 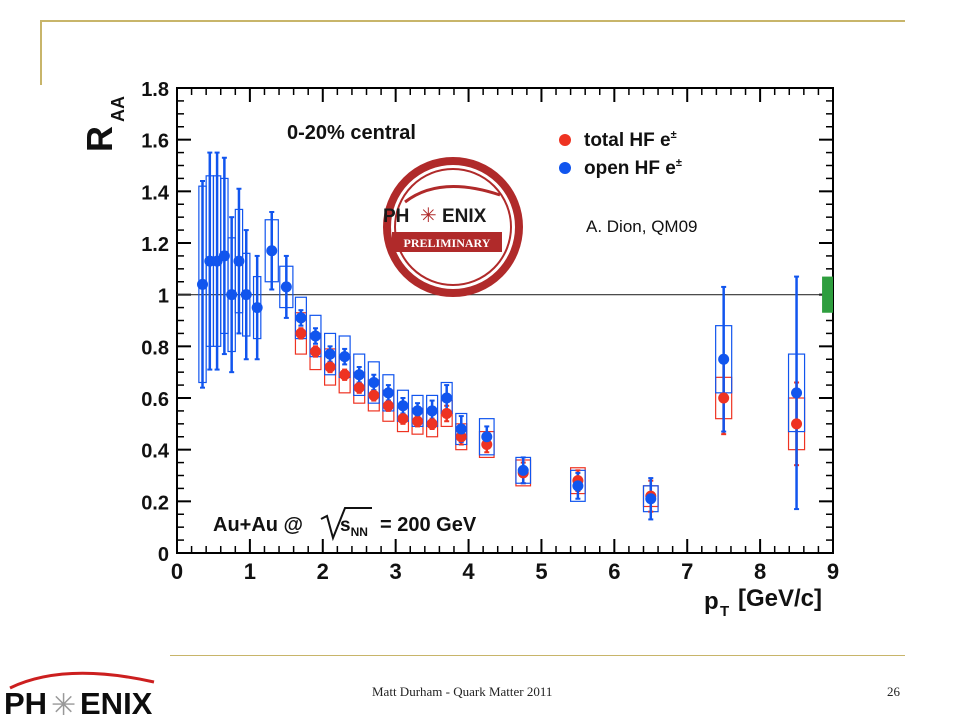 I want to click on x-tick-label: 7, so click(x=687, y=571).